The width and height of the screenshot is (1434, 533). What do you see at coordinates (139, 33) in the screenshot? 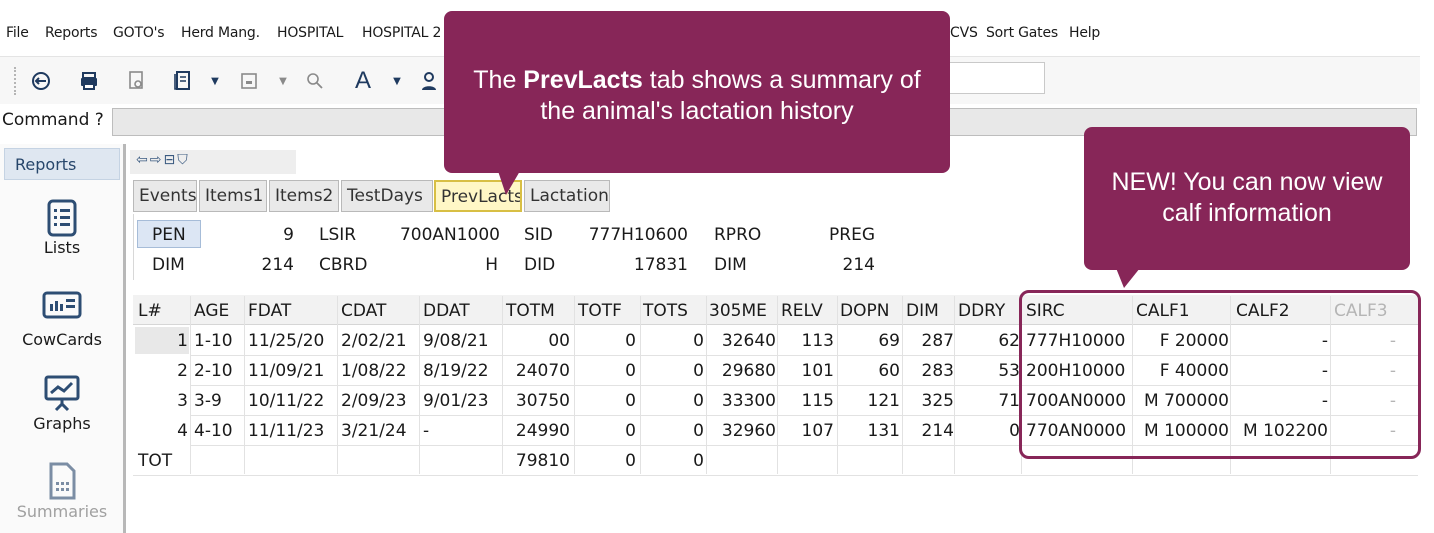
I see `menu-gotos: GOTO's` at bounding box center [139, 33].